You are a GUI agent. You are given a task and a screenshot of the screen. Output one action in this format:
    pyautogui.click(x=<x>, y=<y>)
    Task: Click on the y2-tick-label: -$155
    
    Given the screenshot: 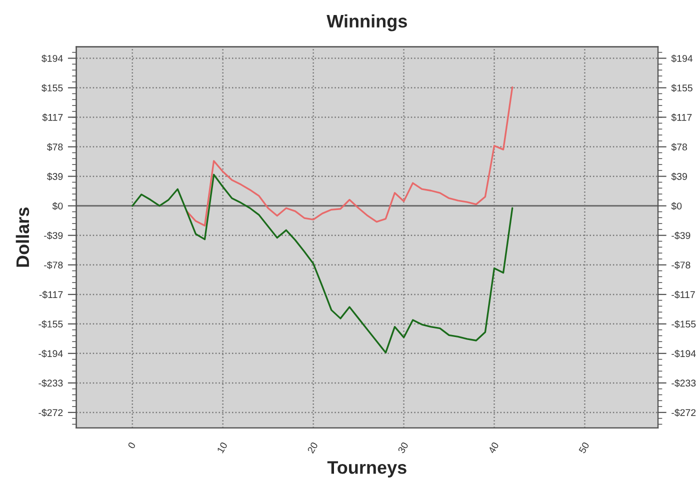 What is the action you would take?
    pyautogui.click(x=684, y=324)
    